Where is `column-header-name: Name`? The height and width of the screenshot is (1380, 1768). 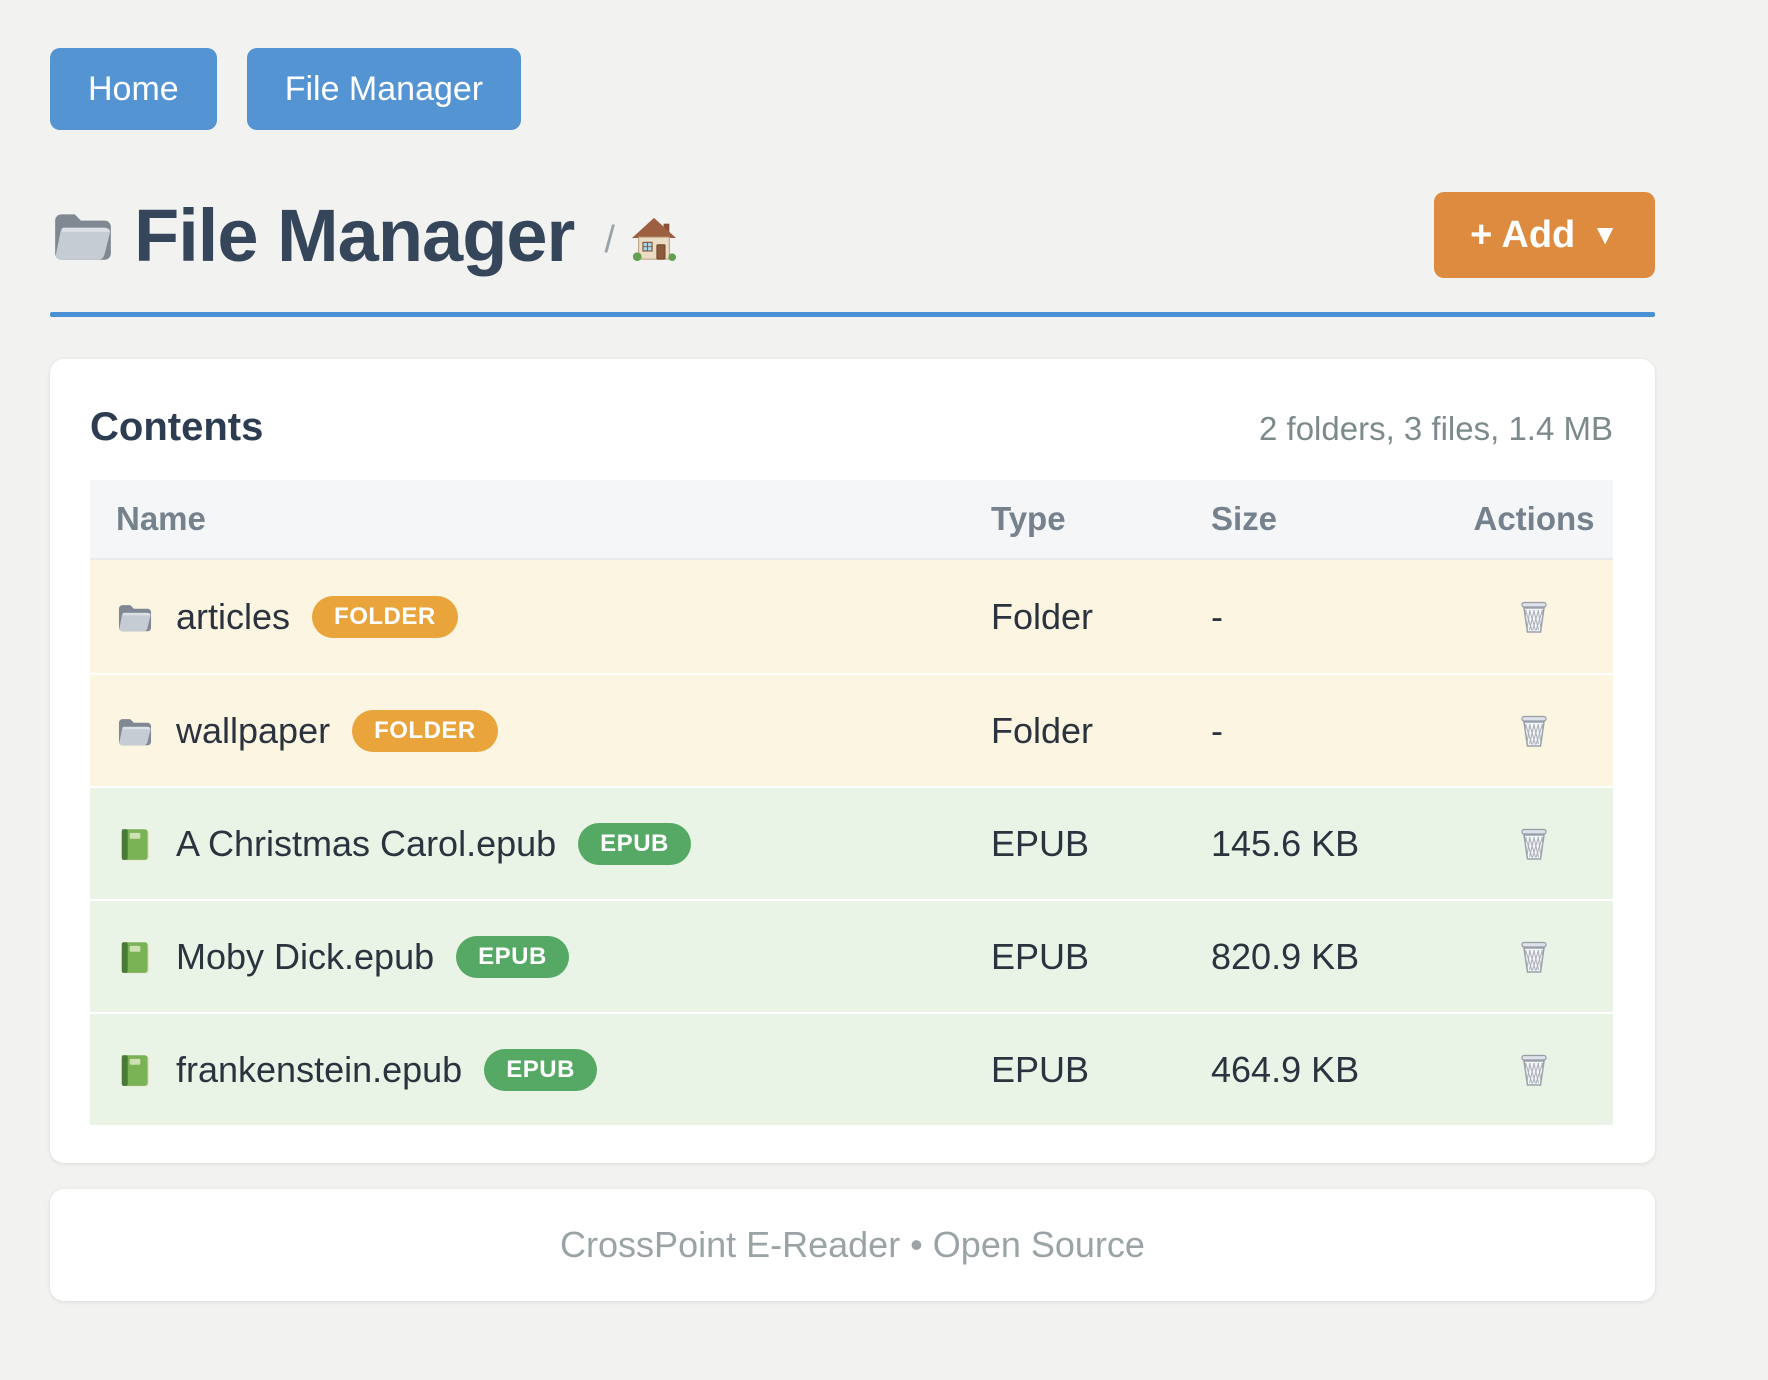 column-header-name: Name is located at coordinates (161, 518).